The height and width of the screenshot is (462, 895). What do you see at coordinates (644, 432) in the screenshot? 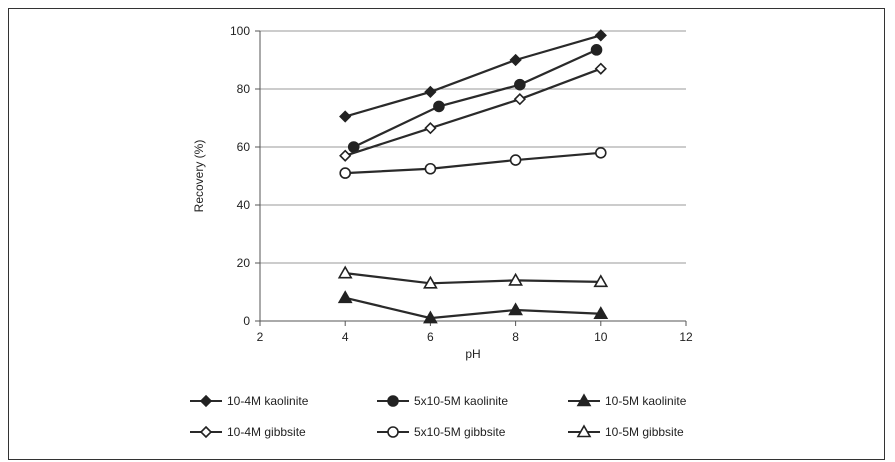
I see `legend-label: 10-5M gibbsite` at bounding box center [644, 432].